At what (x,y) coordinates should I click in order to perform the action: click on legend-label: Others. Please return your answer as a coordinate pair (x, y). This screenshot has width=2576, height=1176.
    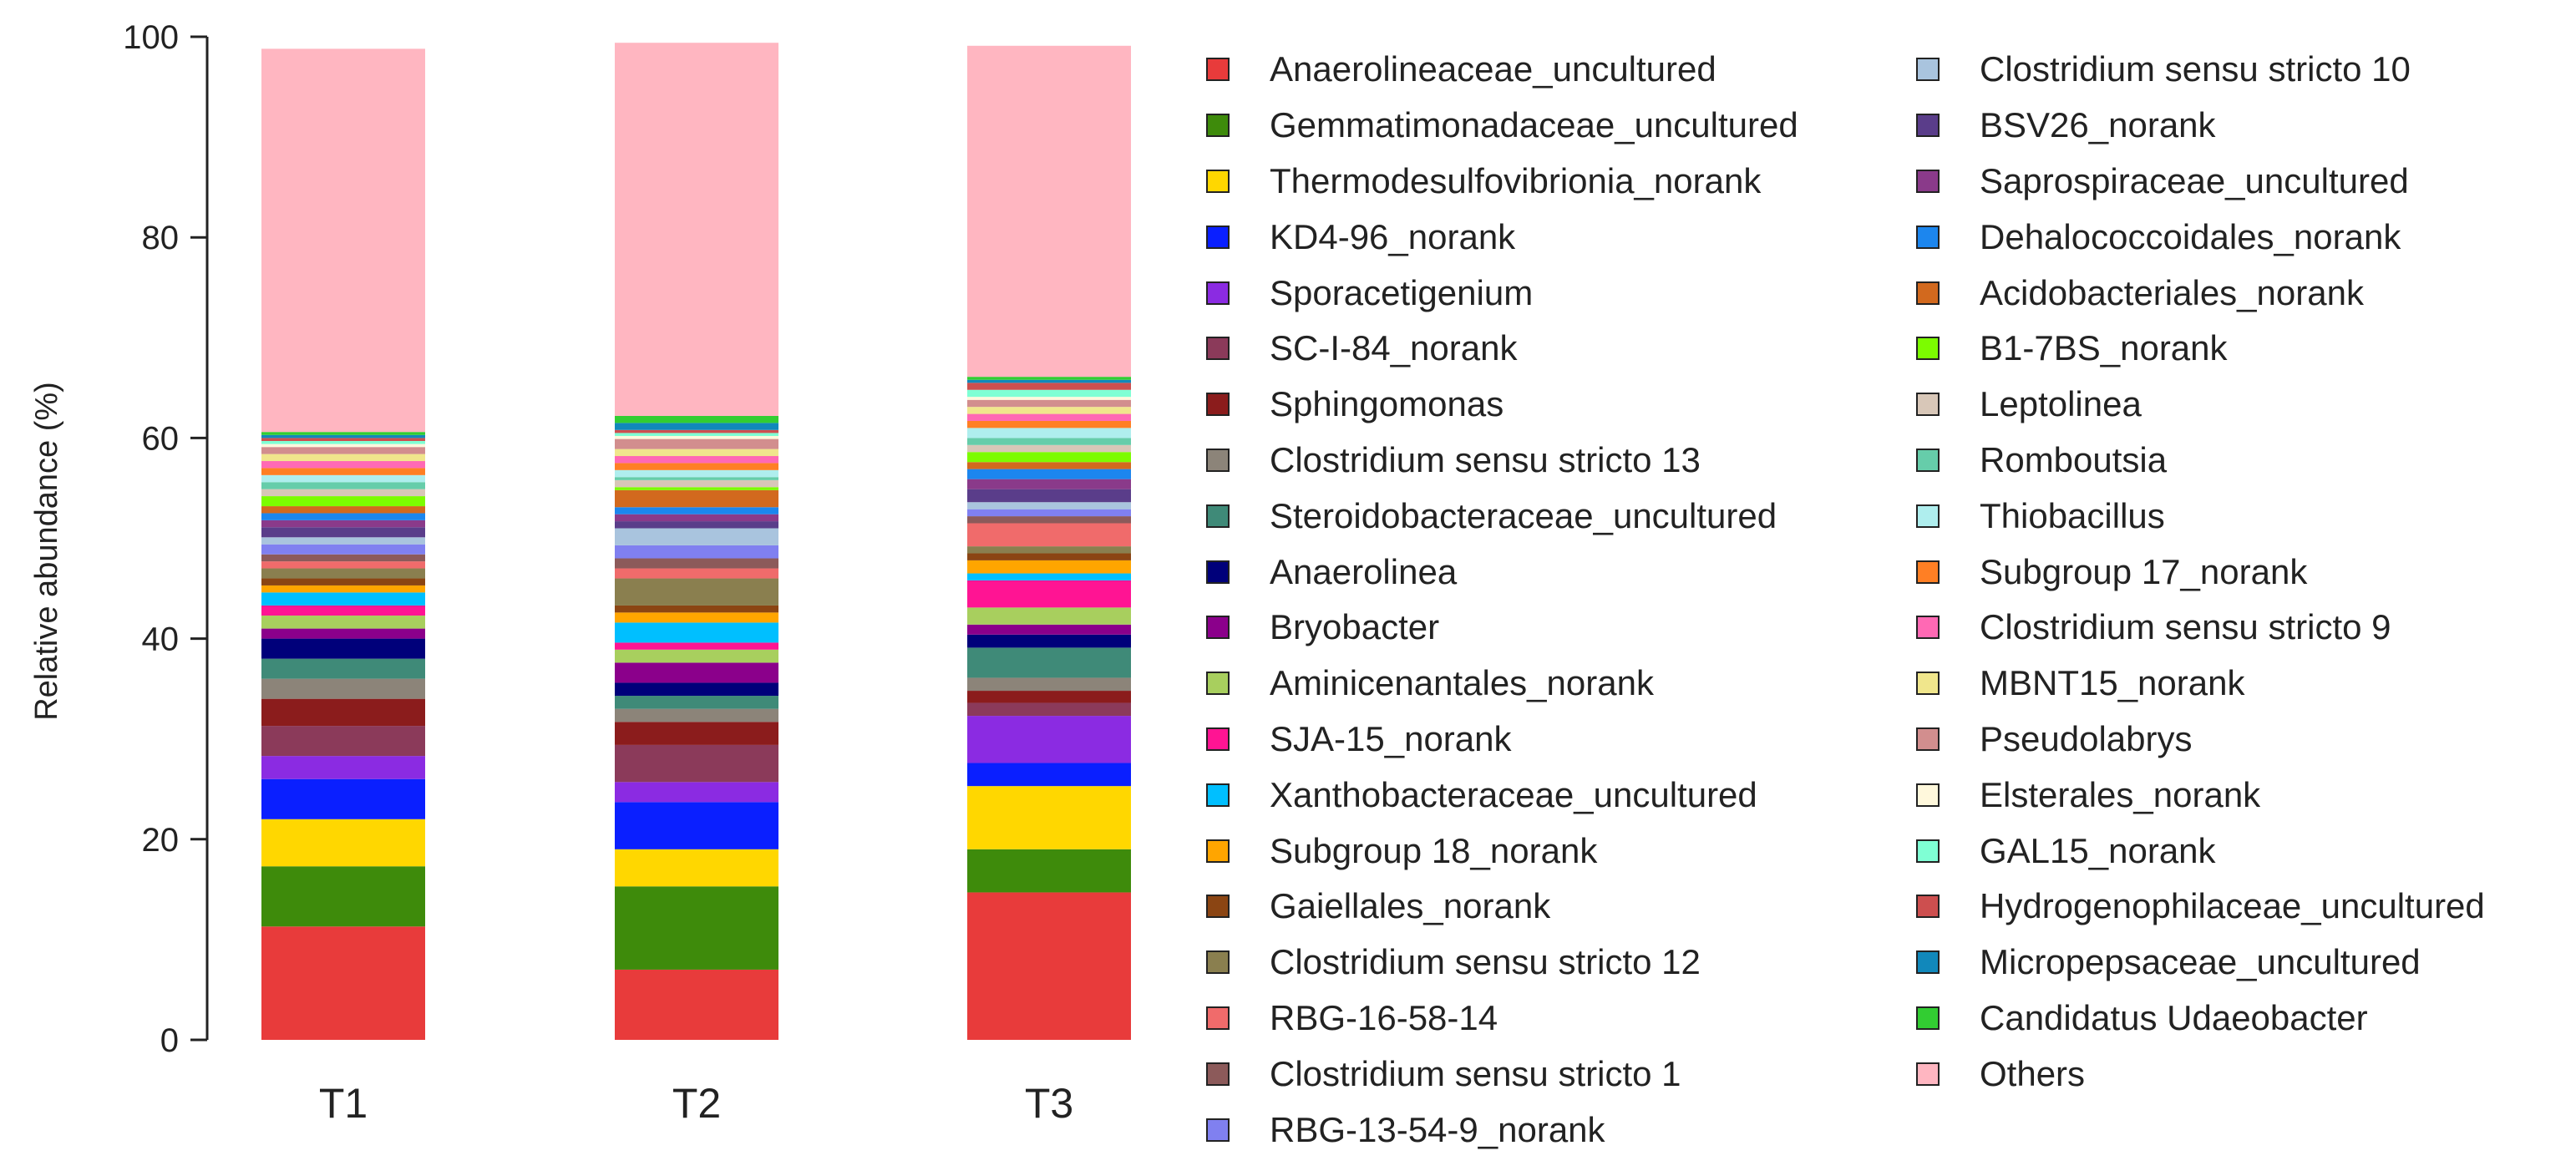
    Looking at the image, I should click on (2033, 1073).